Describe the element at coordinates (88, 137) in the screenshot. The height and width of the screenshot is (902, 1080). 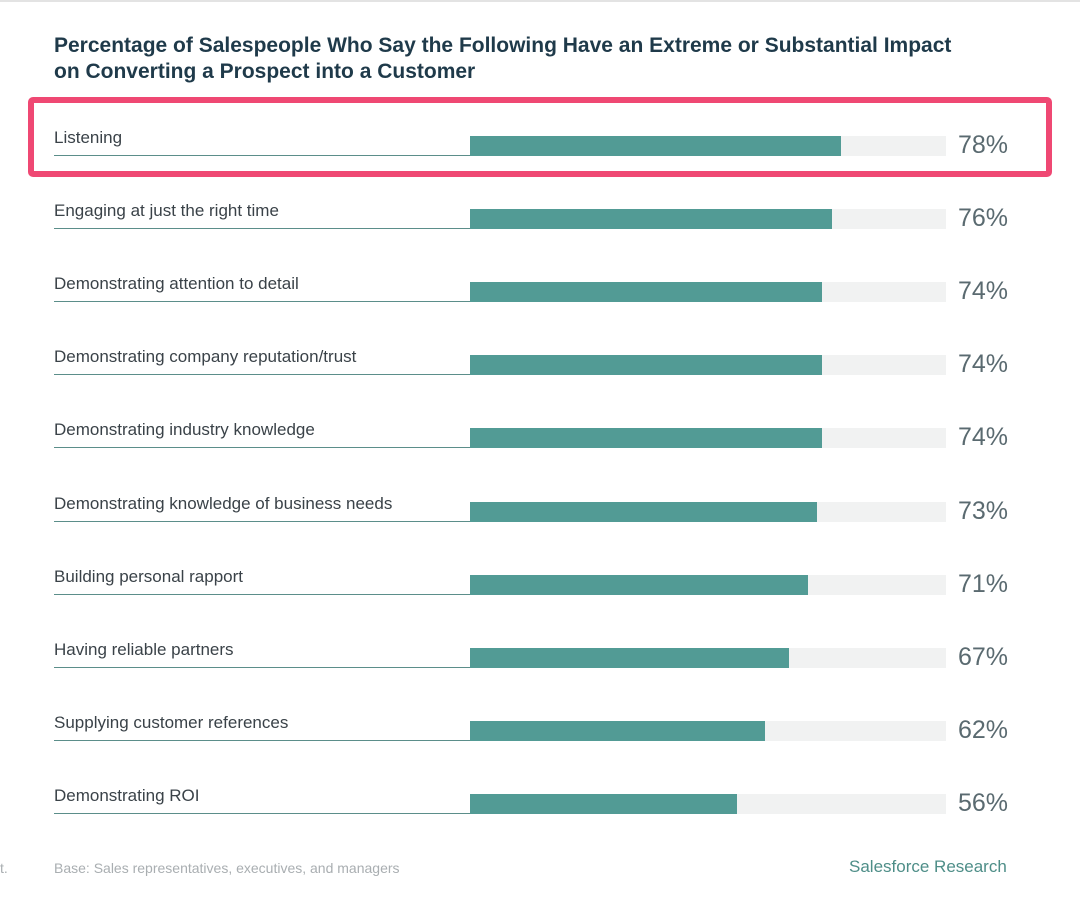
I see `bar-label: Listening` at that location.